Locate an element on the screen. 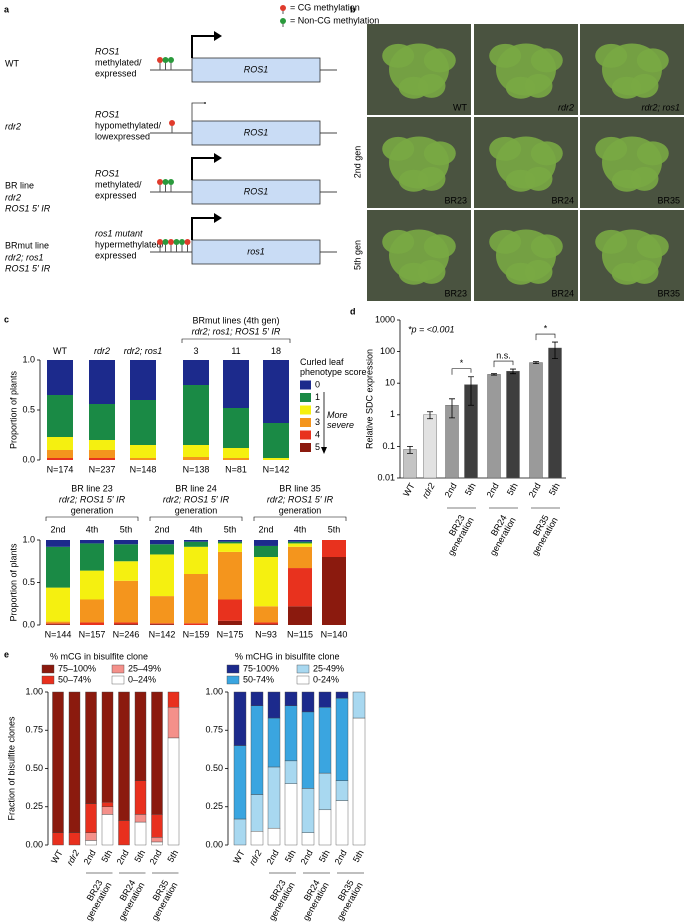  n-label: N=148 is located at coordinates (143, 469).